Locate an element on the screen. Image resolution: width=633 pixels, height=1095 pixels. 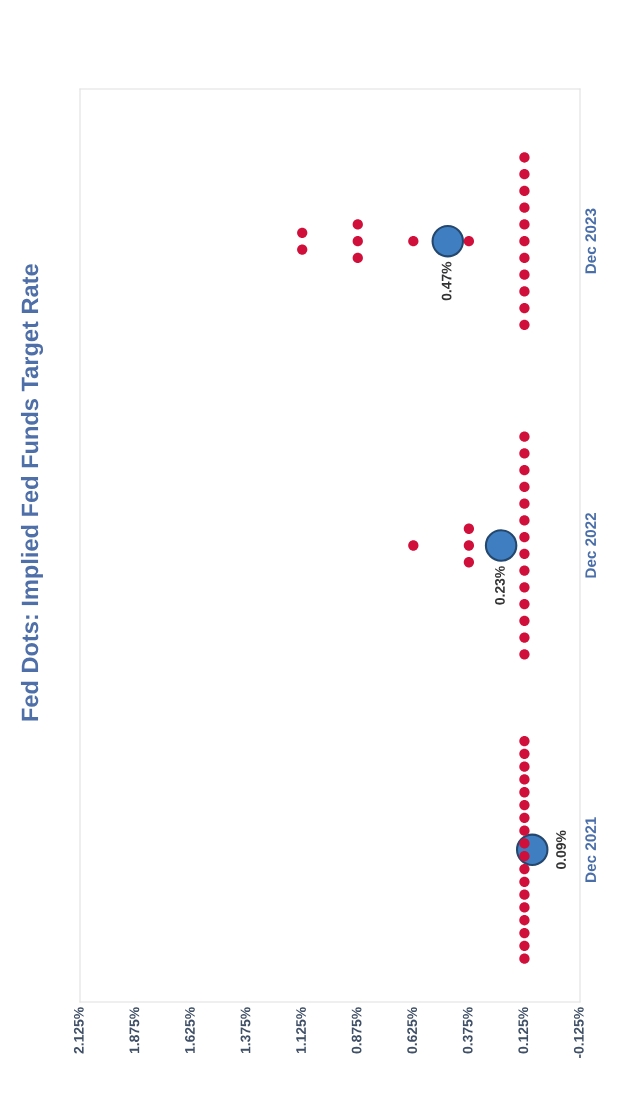
x-tick-label: 1.875% is located at coordinates (134, 1030).